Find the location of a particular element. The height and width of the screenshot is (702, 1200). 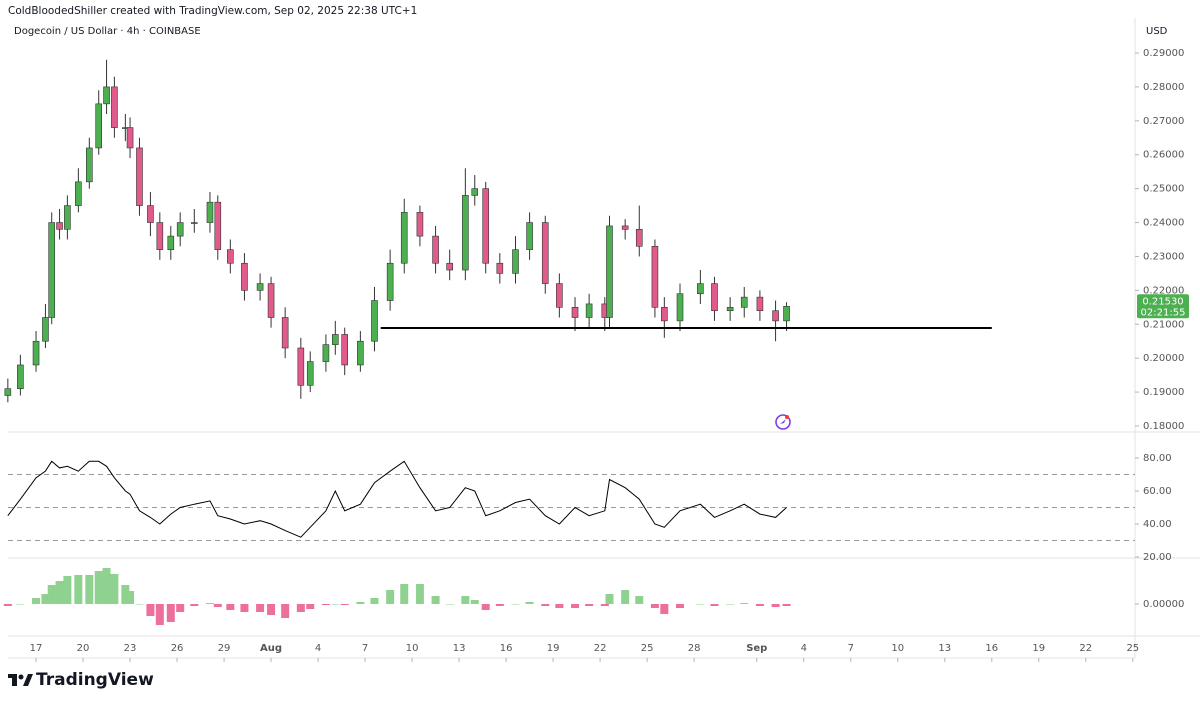

y-tick-label: 40.00 is located at coordinates (1157, 524).